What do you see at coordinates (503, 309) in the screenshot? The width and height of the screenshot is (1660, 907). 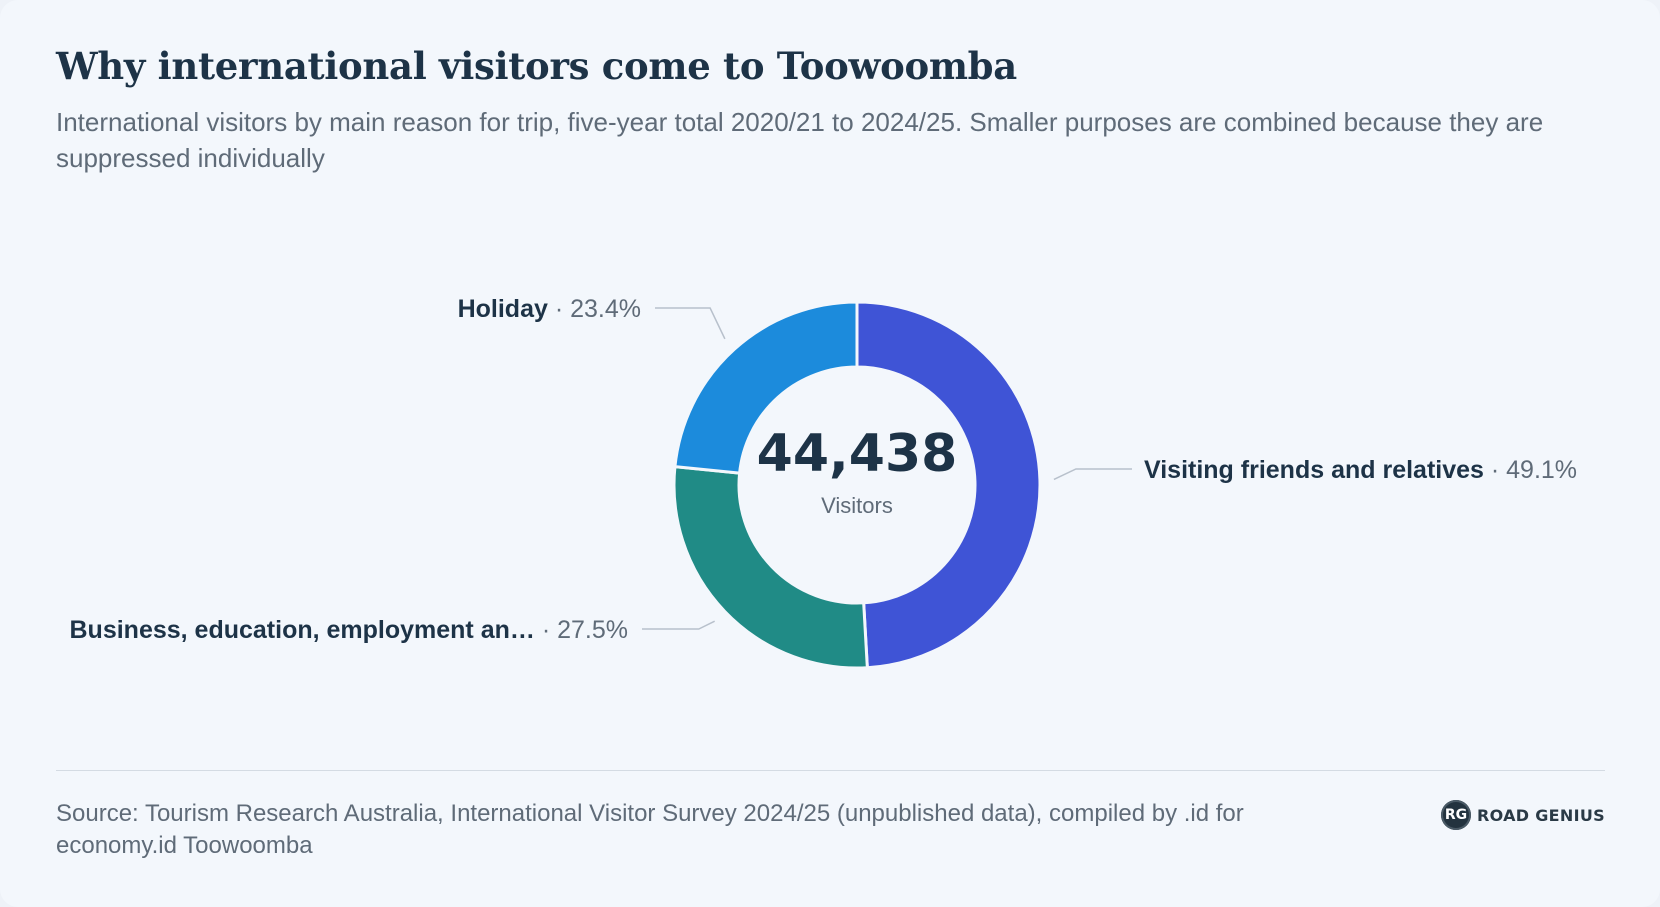 I see `slice-label-name: Holiday` at bounding box center [503, 309].